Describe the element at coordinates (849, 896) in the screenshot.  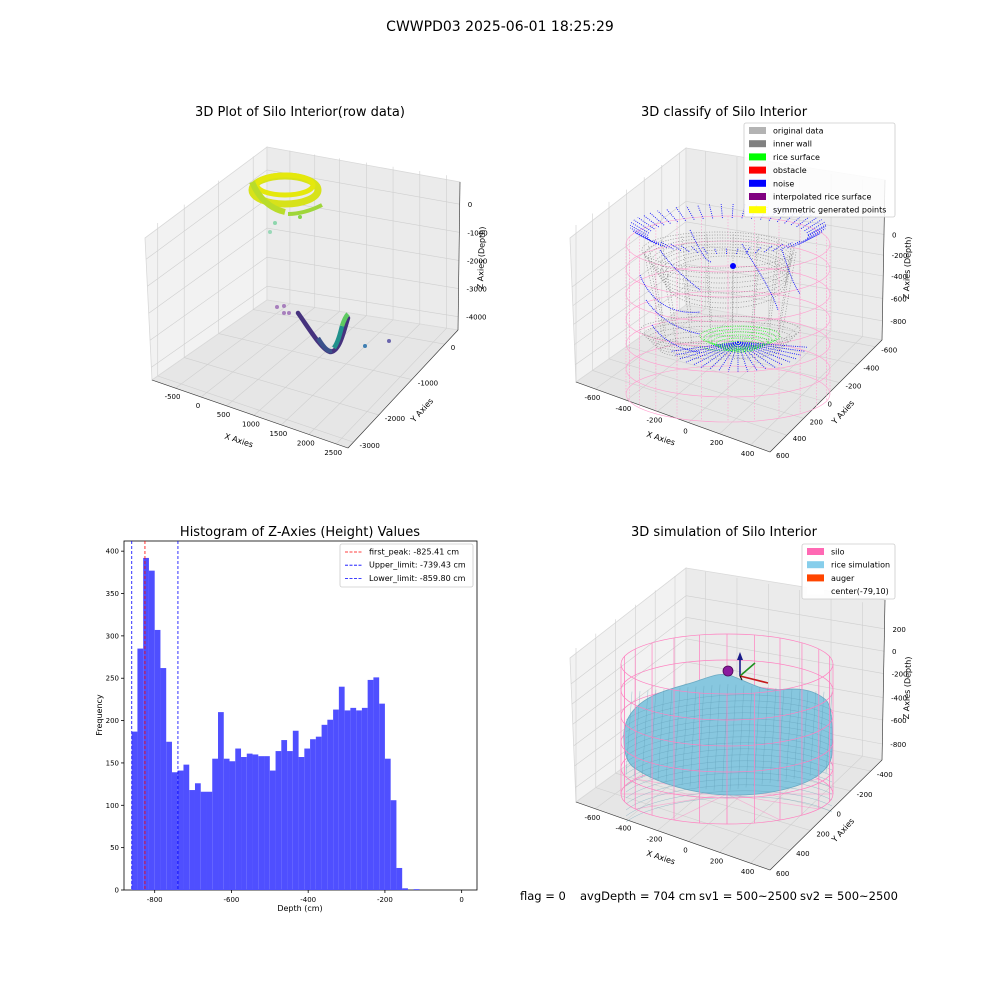
I see `status-sv2: sv2 = 500~2500` at that location.